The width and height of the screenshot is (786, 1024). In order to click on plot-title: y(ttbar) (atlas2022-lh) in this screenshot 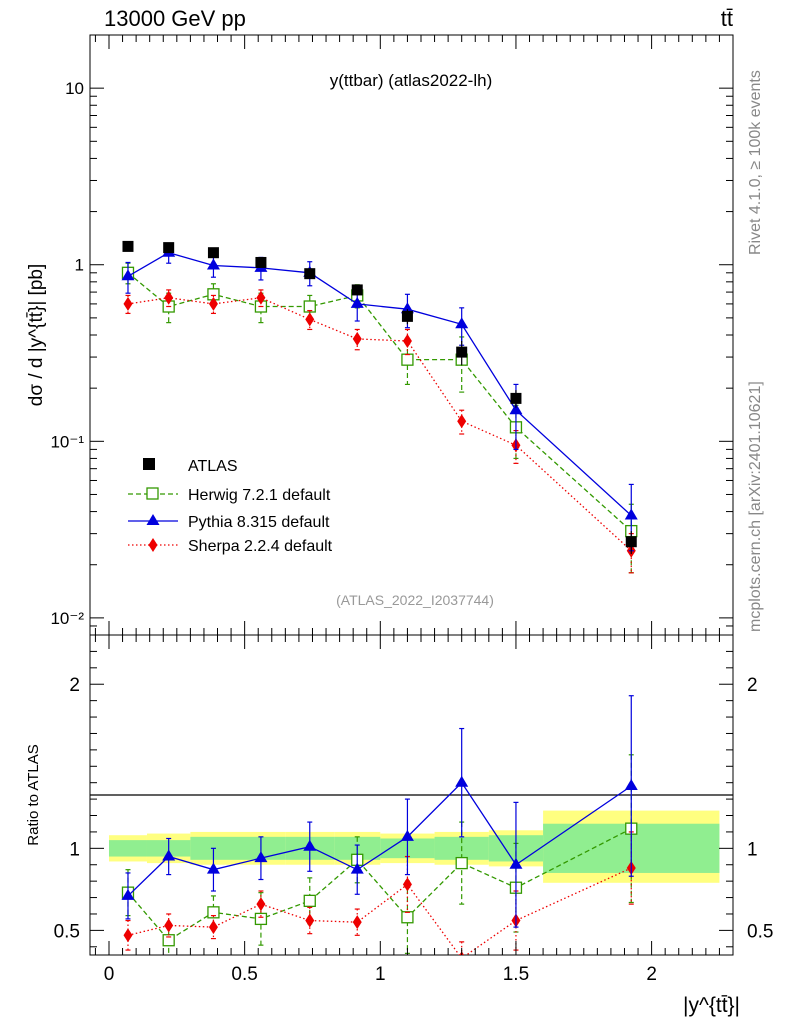, I will do `click(411, 80)`.